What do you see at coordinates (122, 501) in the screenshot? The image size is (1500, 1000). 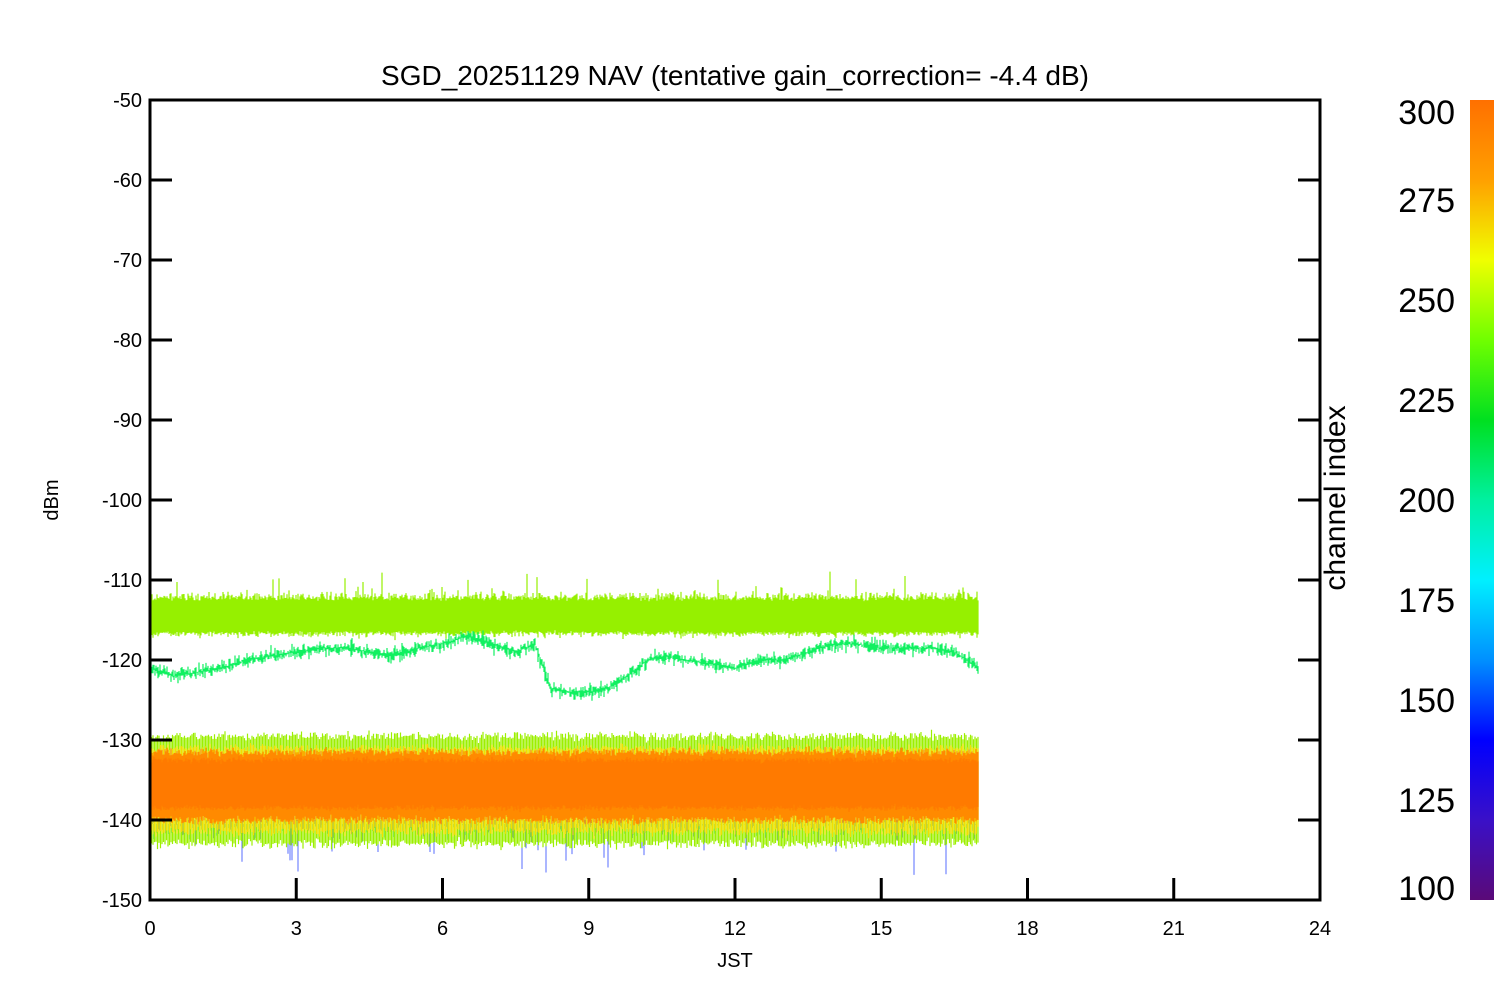 I see `y-tick-label: -100` at bounding box center [122, 501].